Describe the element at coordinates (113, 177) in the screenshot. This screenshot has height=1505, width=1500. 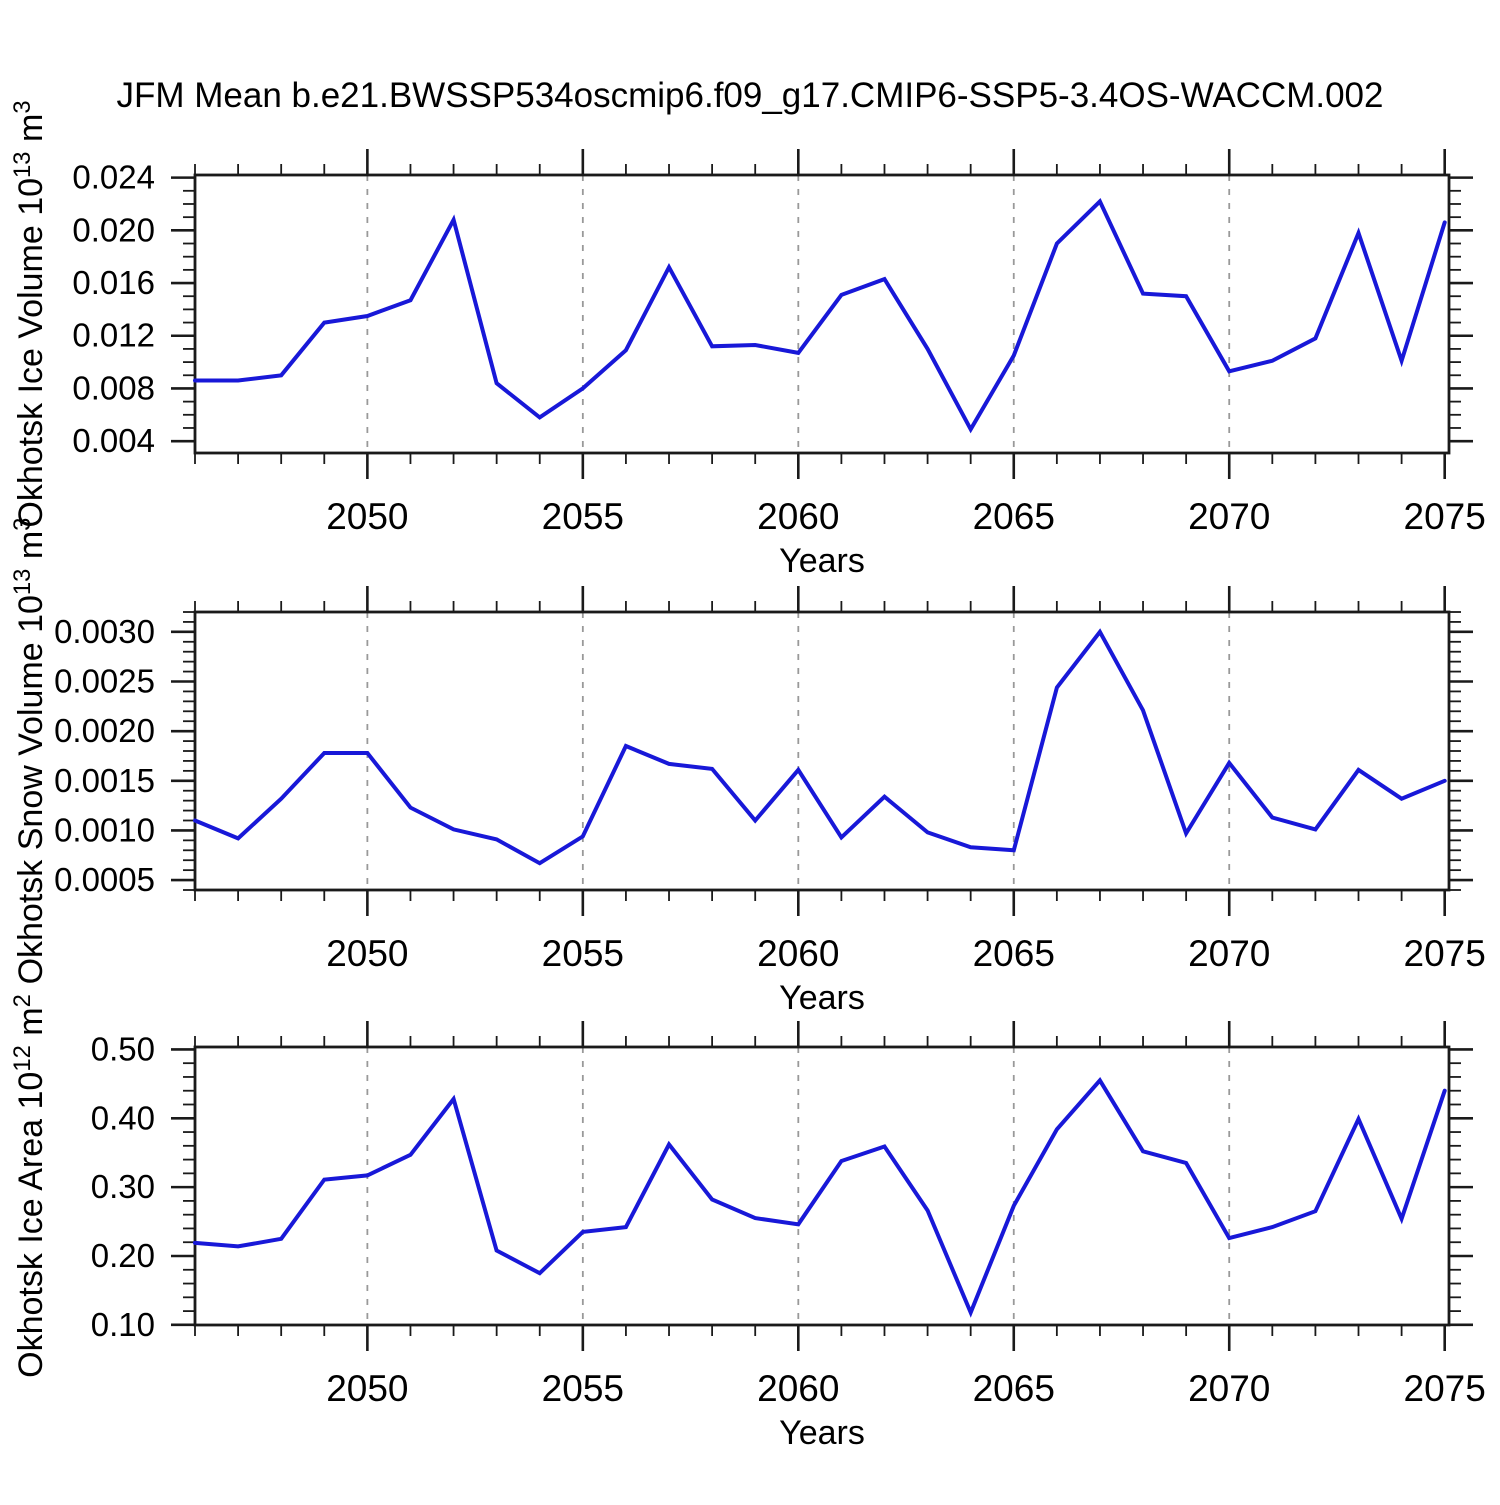
I see `y-tick-label: 0.024` at that location.